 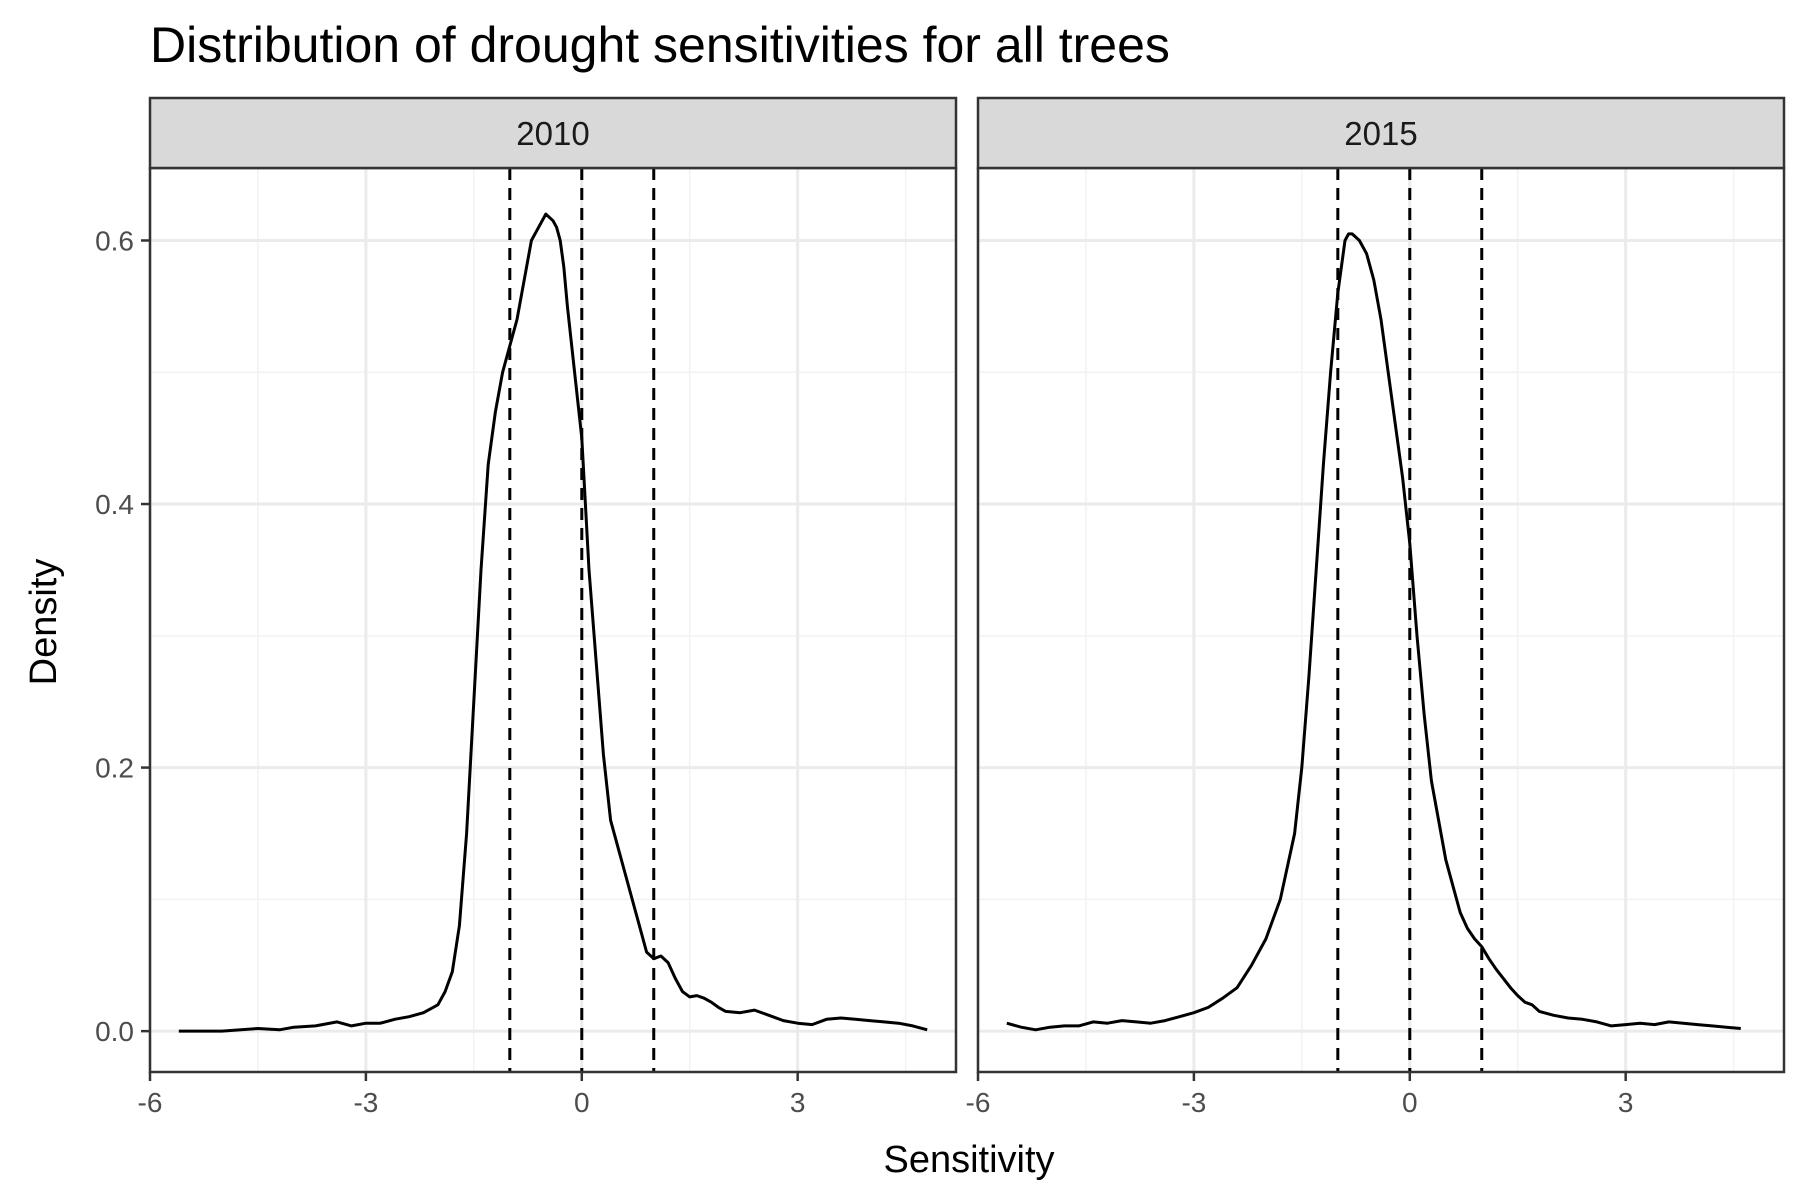 I want to click on y-tick-label: 0.6, so click(x=114, y=240).